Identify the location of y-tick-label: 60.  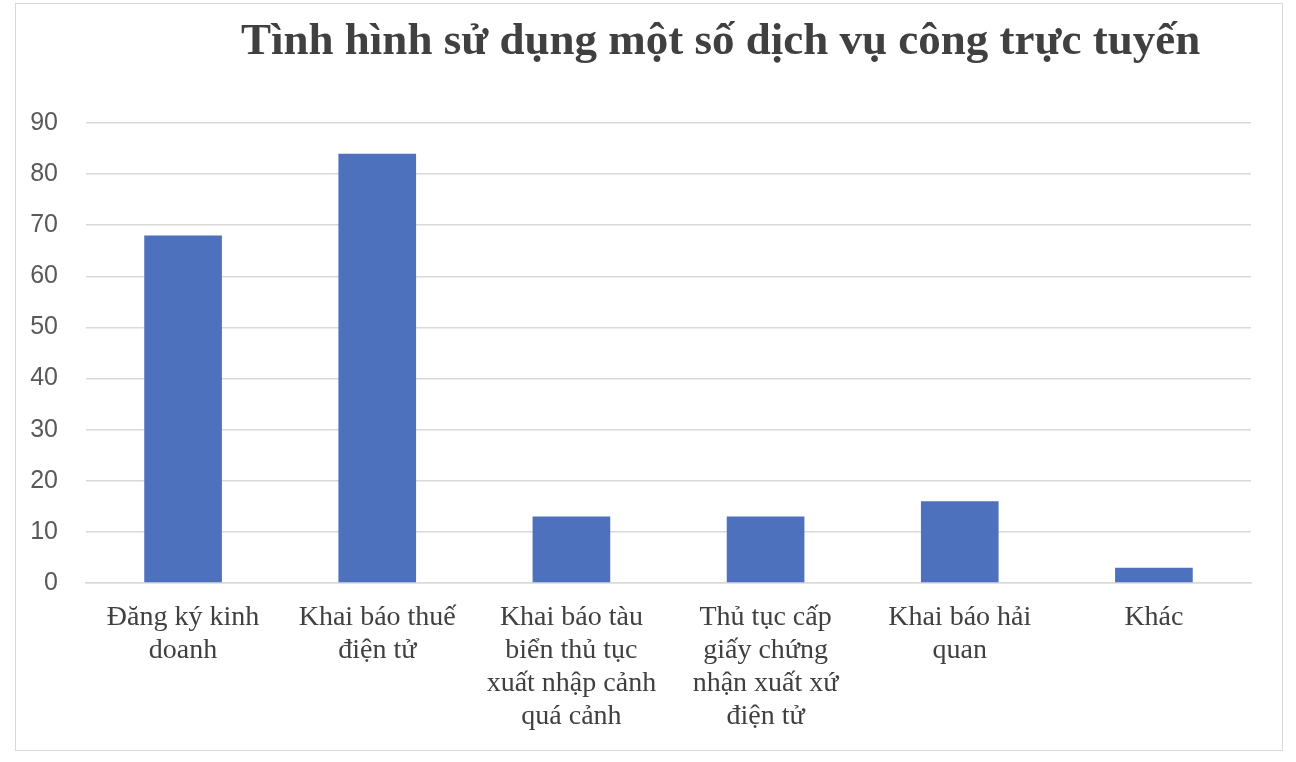
(44, 274).